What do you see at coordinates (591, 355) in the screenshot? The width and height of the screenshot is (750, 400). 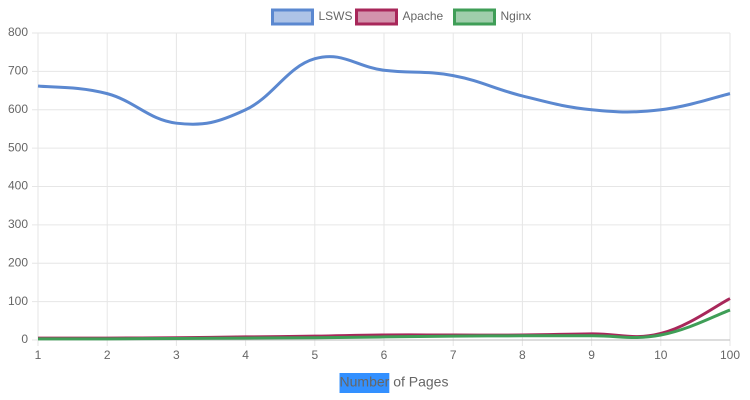 I see `x-tick-label: 9` at bounding box center [591, 355].